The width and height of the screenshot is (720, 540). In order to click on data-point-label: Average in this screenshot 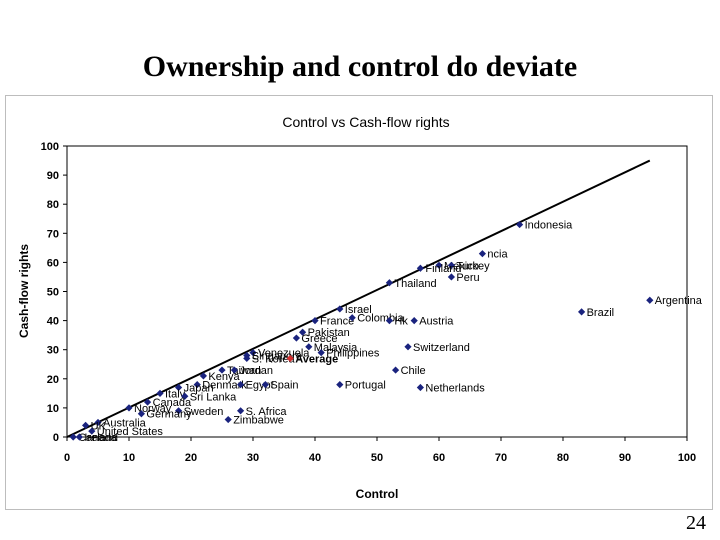, I will do `click(316, 359)`.